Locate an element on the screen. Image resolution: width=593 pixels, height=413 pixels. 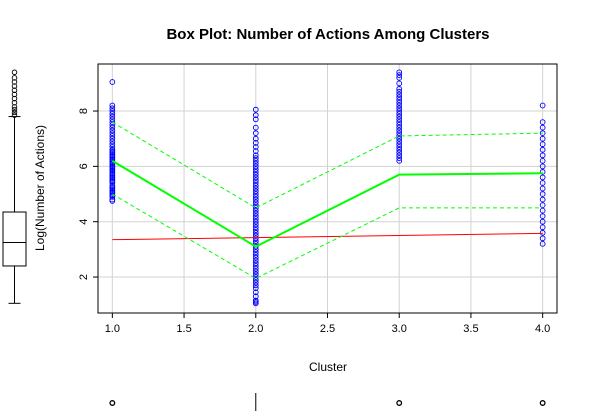
y-tick-label: 8 is located at coordinates (84, 111).